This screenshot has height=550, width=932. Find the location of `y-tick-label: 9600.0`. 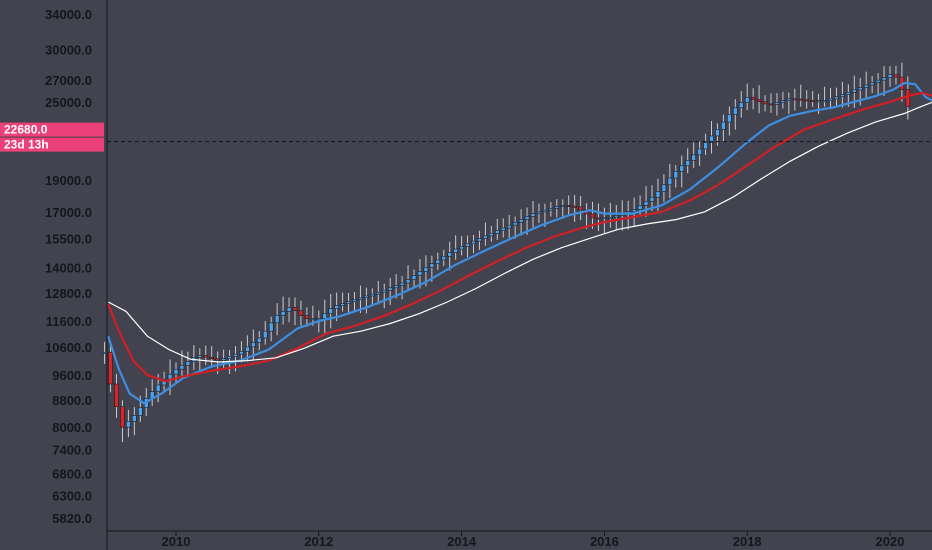

y-tick-label: 9600.0 is located at coordinates (72, 375).